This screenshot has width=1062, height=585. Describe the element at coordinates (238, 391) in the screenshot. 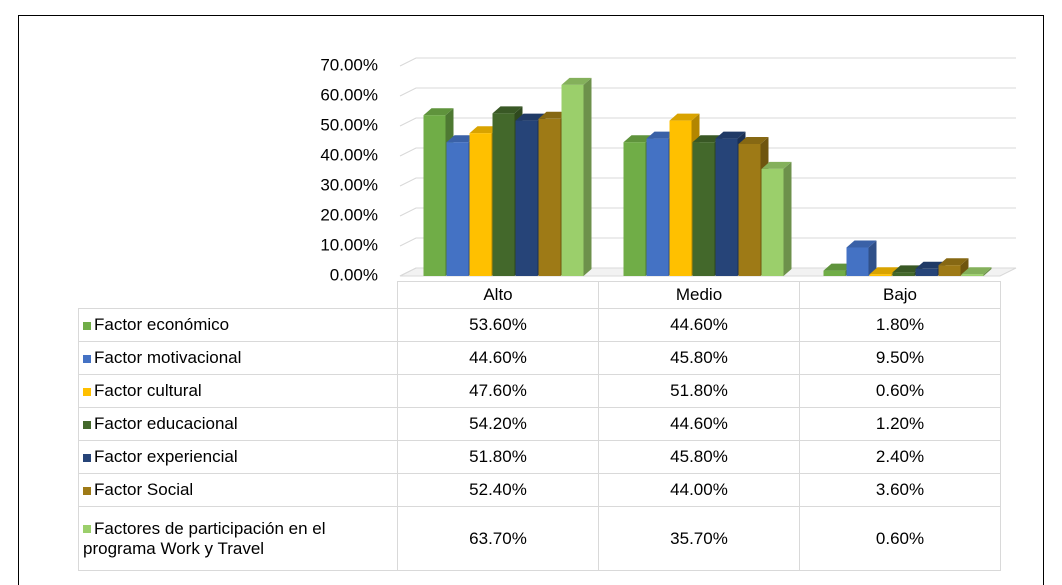

I see `legend-entry: Factor cultural` at that location.